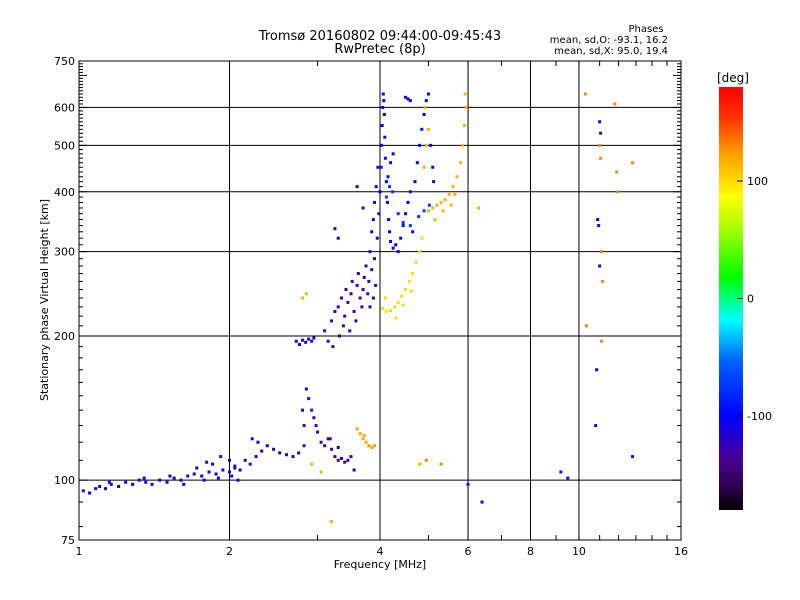  What do you see at coordinates (681, 551) in the screenshot?
I see `x-tick-label: 16` at bounding box center [681, 551].